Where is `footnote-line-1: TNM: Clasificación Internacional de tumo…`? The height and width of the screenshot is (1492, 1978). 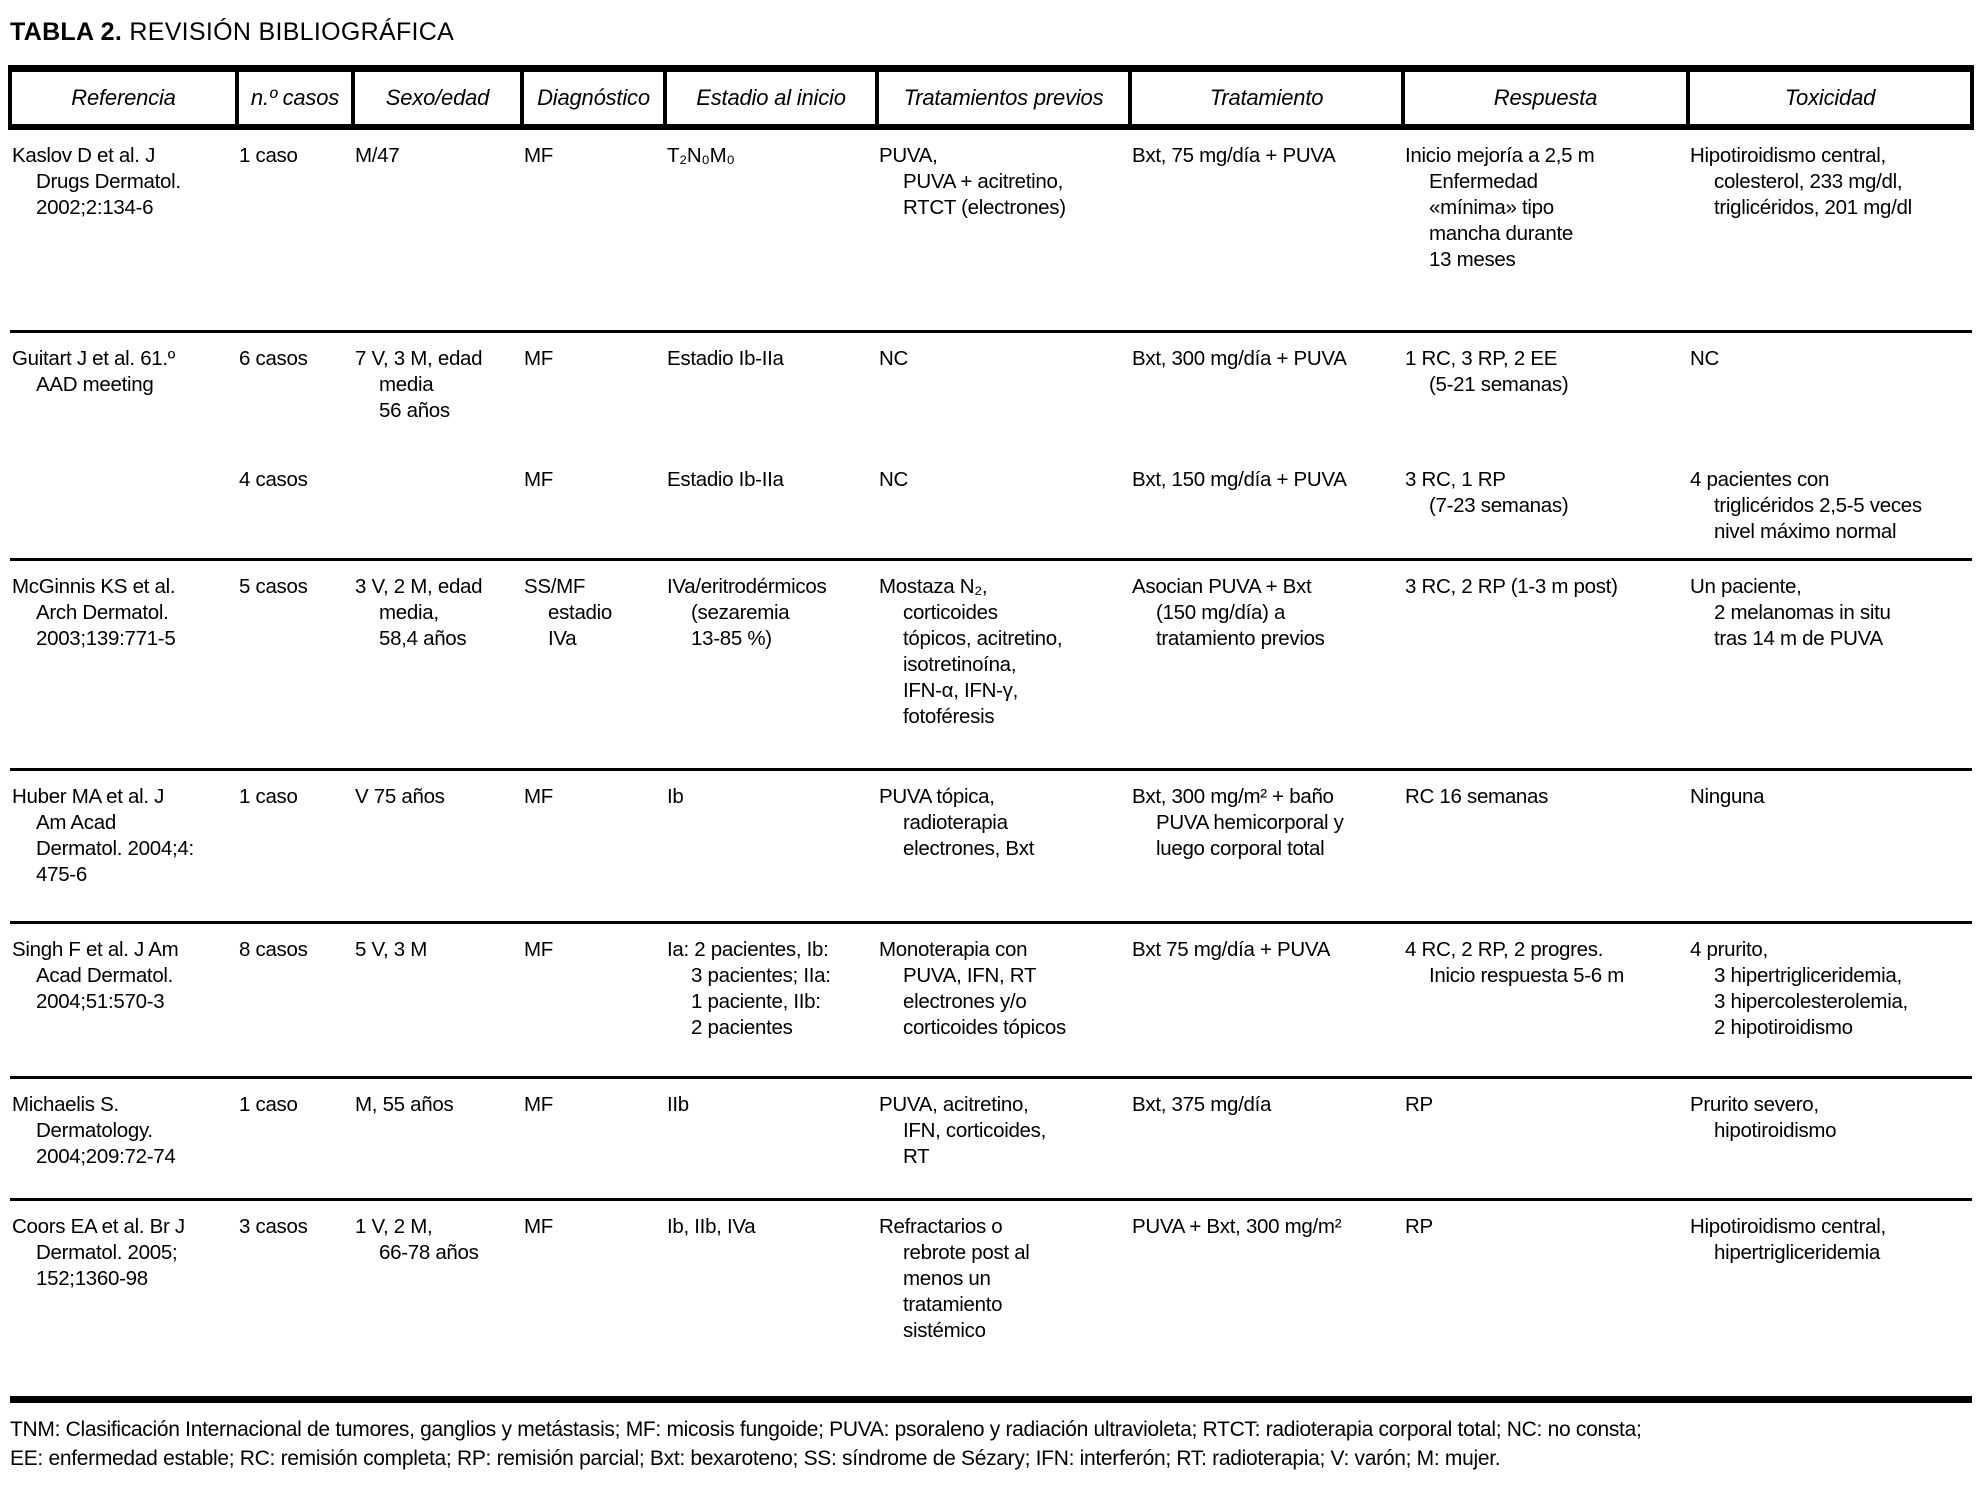
footnote-line-1: TNM: Clasificación Internacional de tumo… is located at coordinates (826, 1429).